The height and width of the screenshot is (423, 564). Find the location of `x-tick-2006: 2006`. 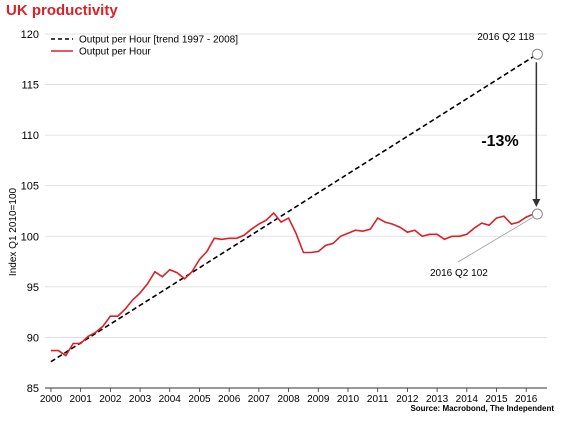

x-tick-2006: 2006 is located at coordinates (229, 399).